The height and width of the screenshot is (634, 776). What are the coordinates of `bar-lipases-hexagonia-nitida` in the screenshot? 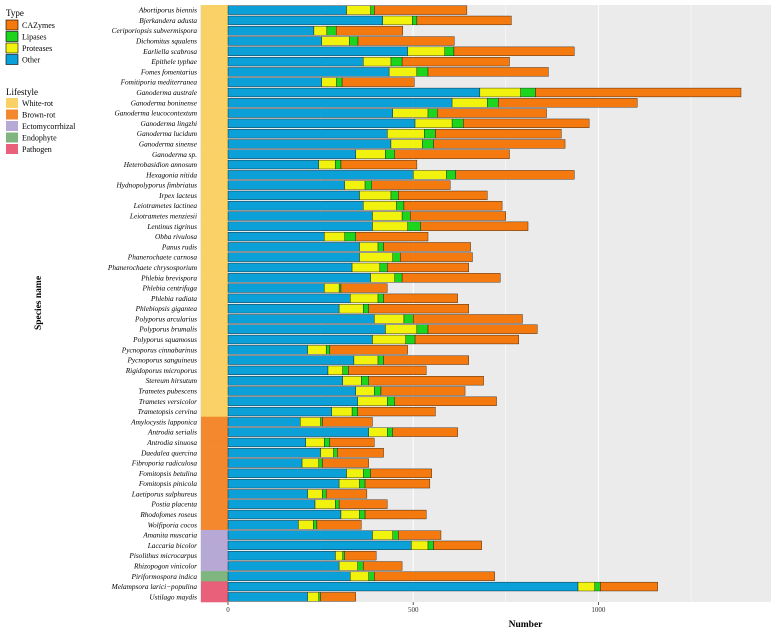 It's located at (451, 175).